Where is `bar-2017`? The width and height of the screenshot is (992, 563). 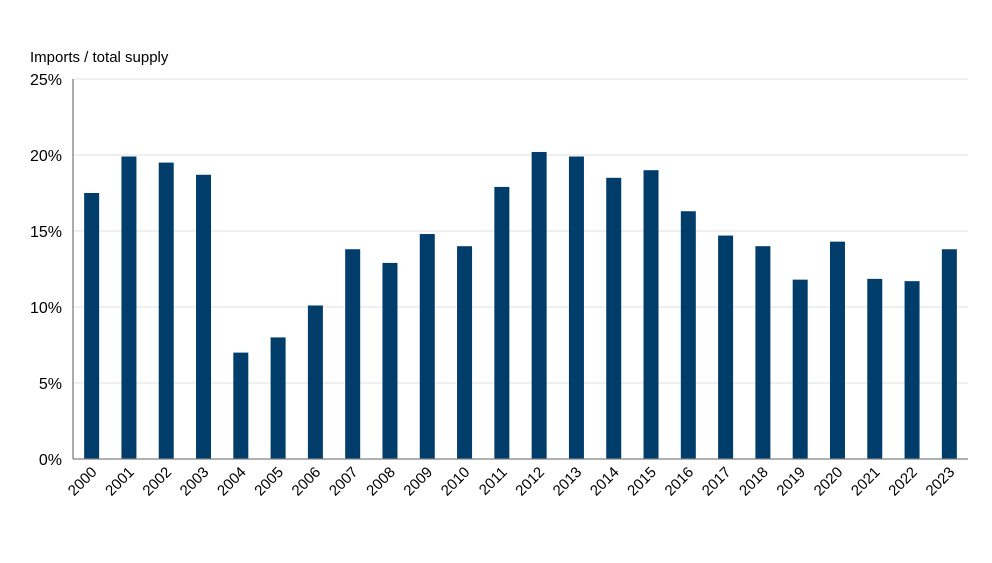 bar-2017 is located at coordinates (726, 347).